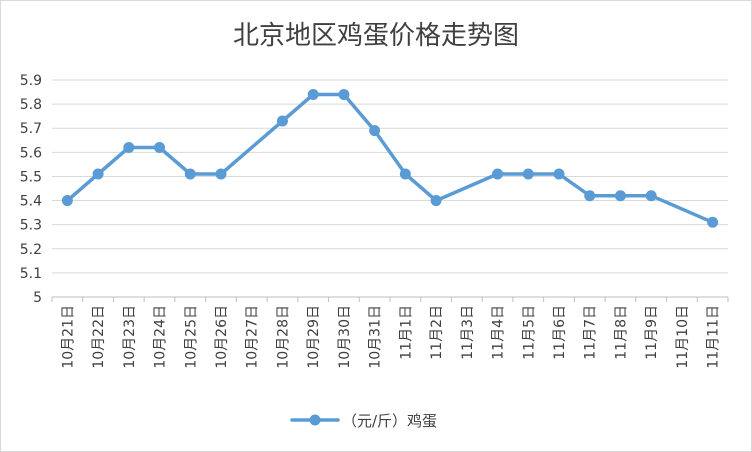 Image resolution: width=752 pixels, height=452 pixels. What do you see at coordinates (31, 105) in the screenshot?
I see `y-tick-label: 5.8` at bounding box center [31, 105].